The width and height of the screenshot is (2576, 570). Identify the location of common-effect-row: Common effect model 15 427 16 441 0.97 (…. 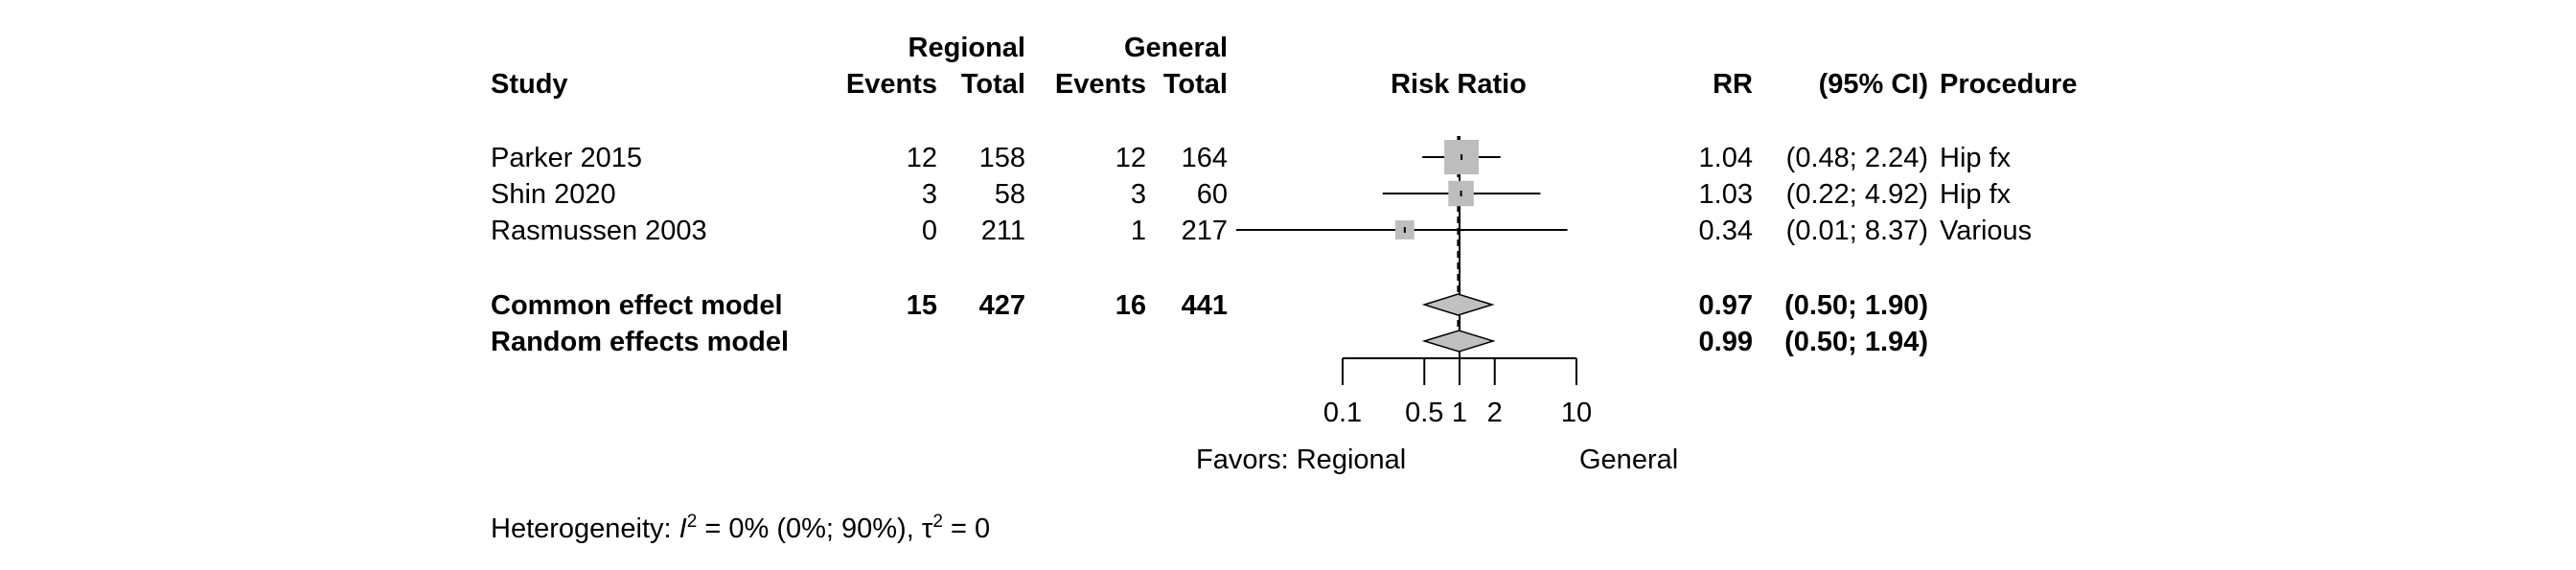
(1209, 305).